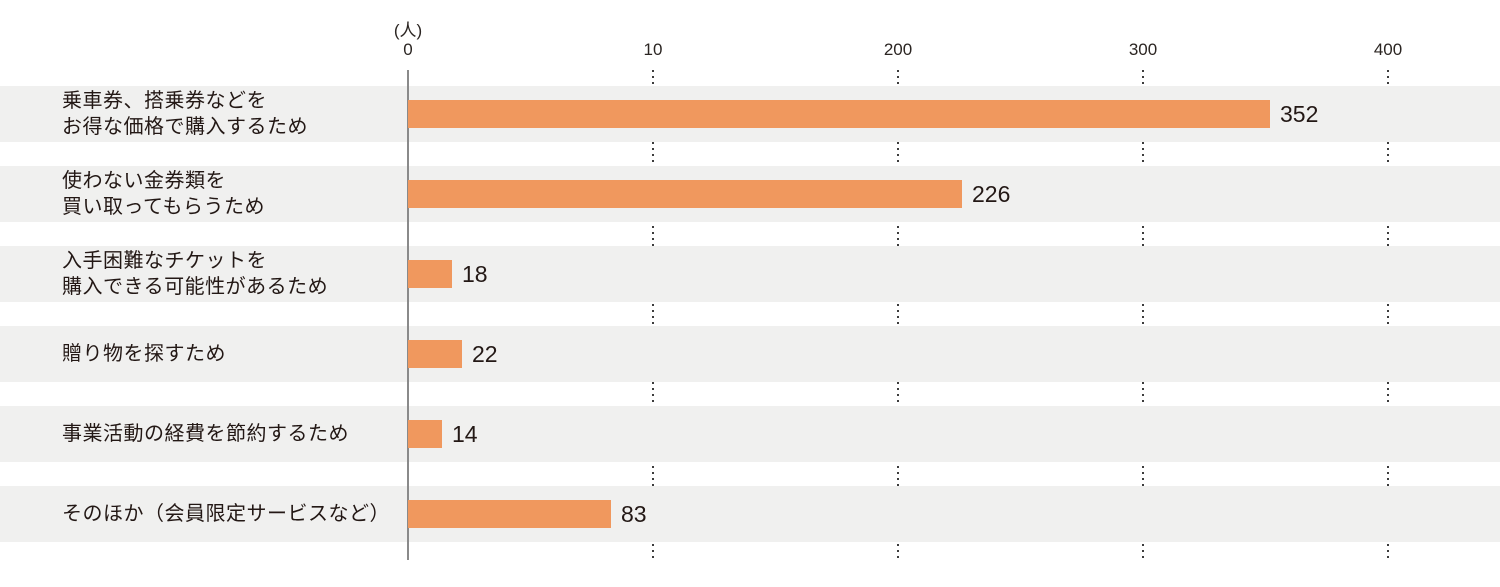  I want to click on value-label: 22, so click(485, 353).